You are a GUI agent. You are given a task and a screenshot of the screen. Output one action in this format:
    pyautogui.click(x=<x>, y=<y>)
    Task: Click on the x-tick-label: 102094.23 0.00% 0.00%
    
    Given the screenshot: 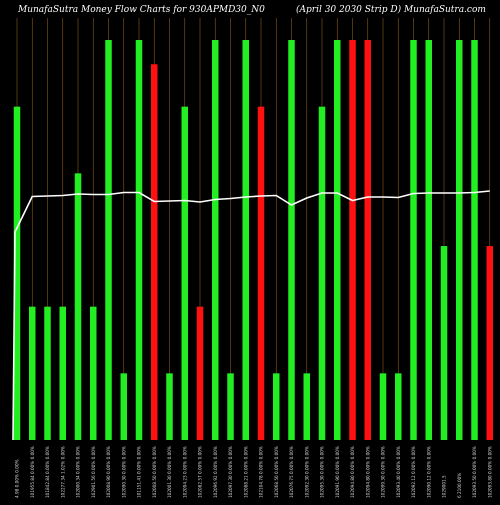 What is the action you would take?
    pyautogui.click(x=184, y=472)
    